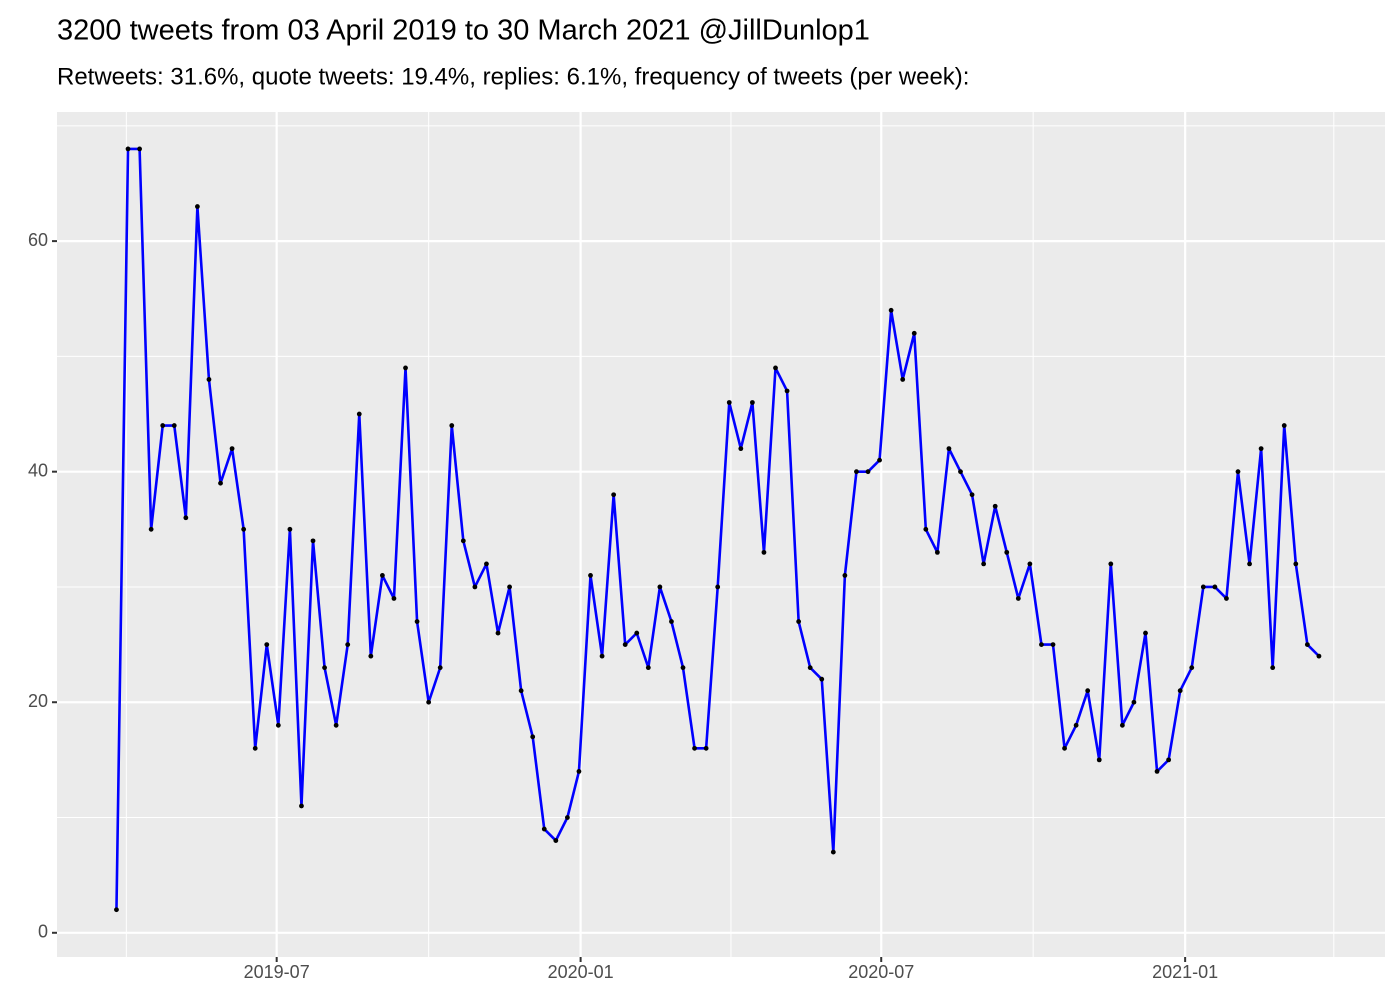 The height and width of the screenshot is (1000, 1400). What do you see at coordinates (38, 701) in the screenshot?
I see `y-tick-label: 20` at bounding box center [38, 701].